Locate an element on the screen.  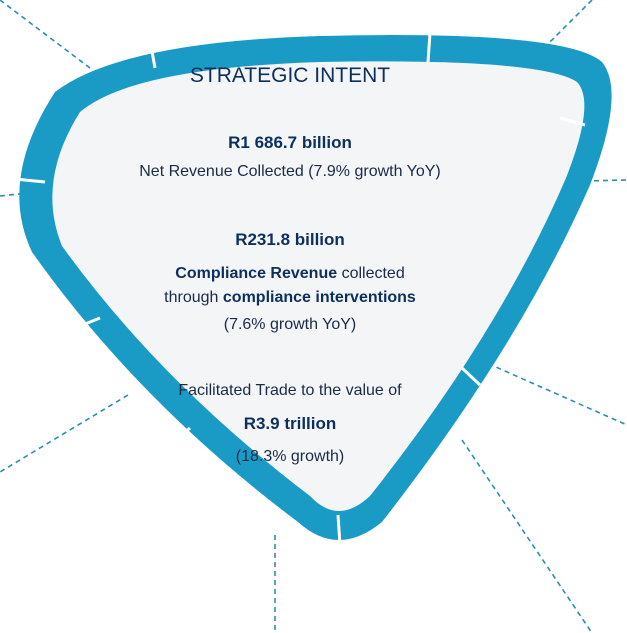
title: STRATEGIC INTENT is located at coordinates (290, 75).